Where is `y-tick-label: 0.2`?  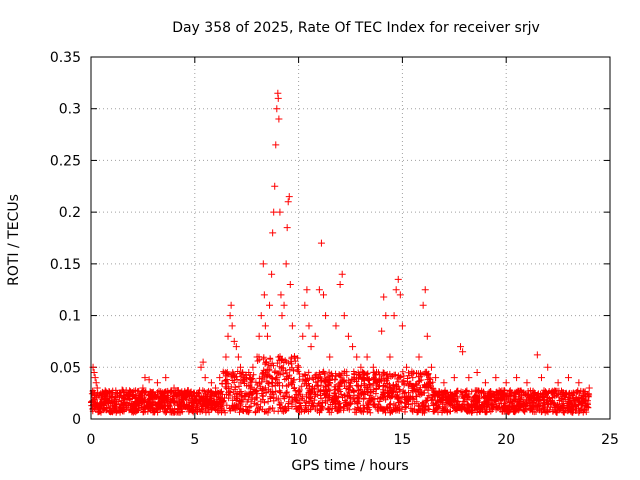 y-tick-label: 0.2 is located at coordinates (70, 213).